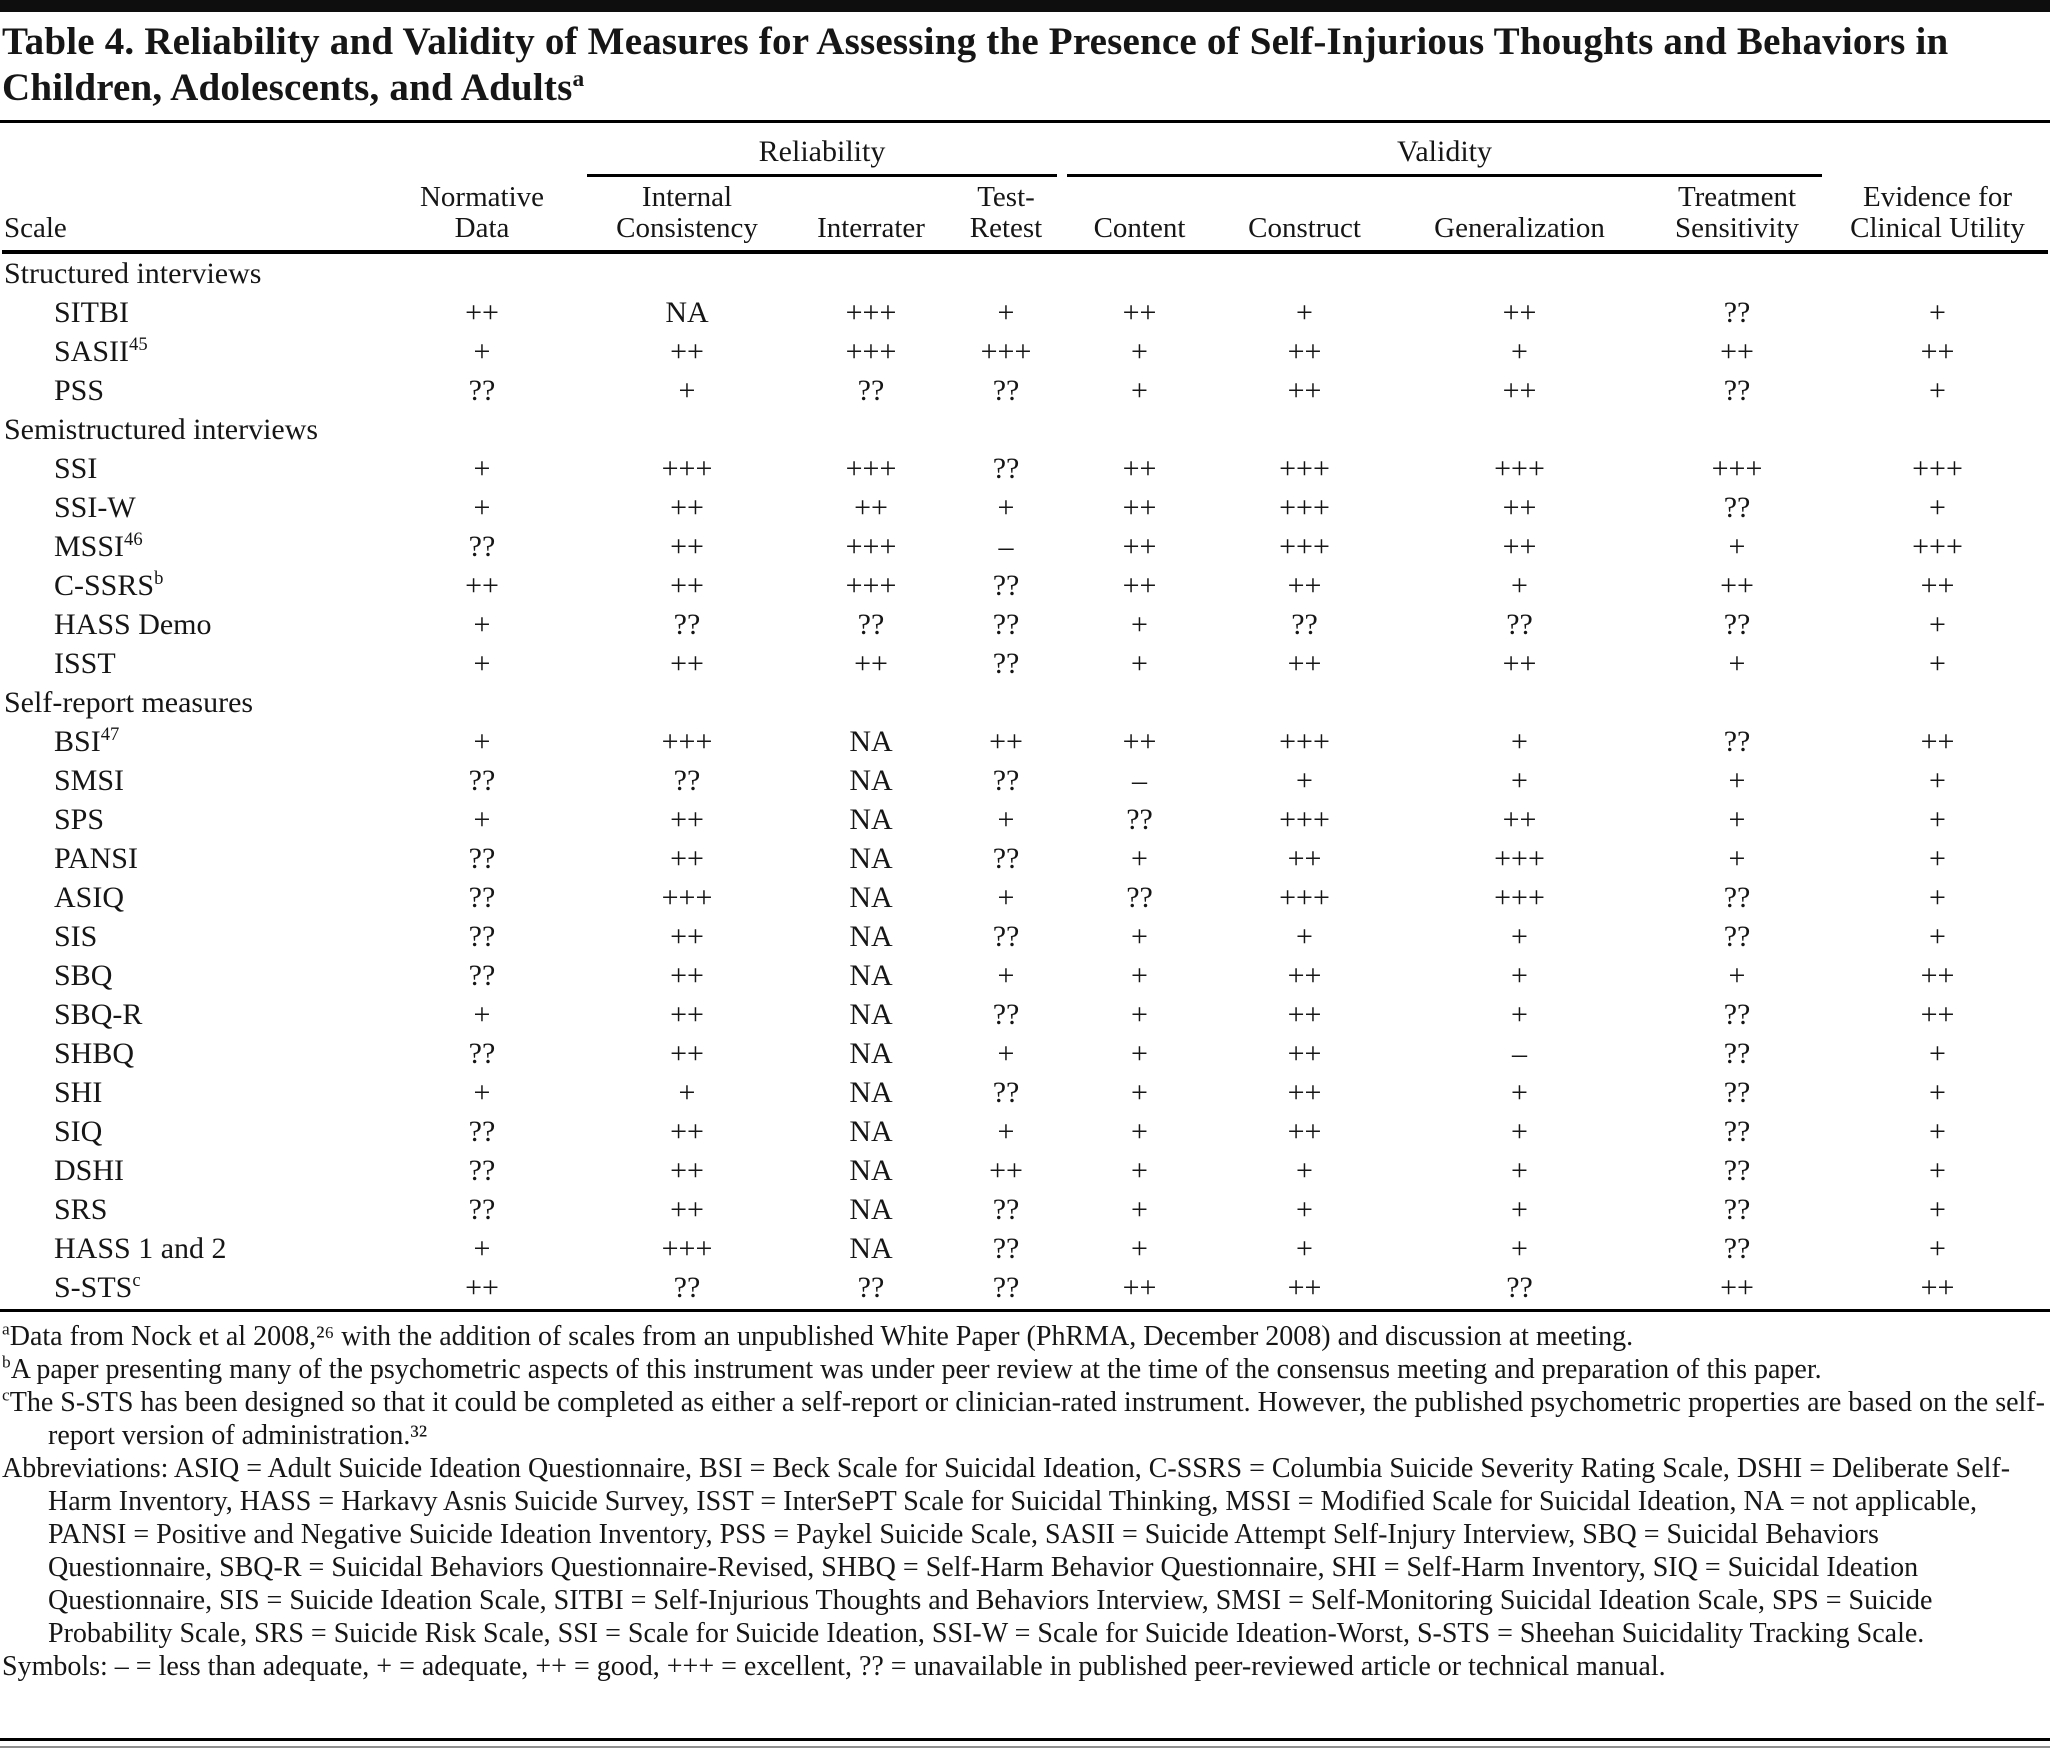 This screenshot has height=1748, width=2050. Describe the element at coordinates (192, 312) in the screenshot. I see `scale-cell: SITBI` at that location.